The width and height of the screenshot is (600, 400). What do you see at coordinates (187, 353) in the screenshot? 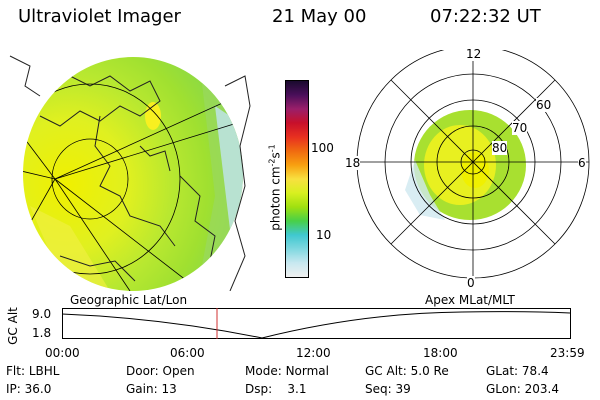
I see `x-tick-0600: 06:00` at bounding box center [187, 353].